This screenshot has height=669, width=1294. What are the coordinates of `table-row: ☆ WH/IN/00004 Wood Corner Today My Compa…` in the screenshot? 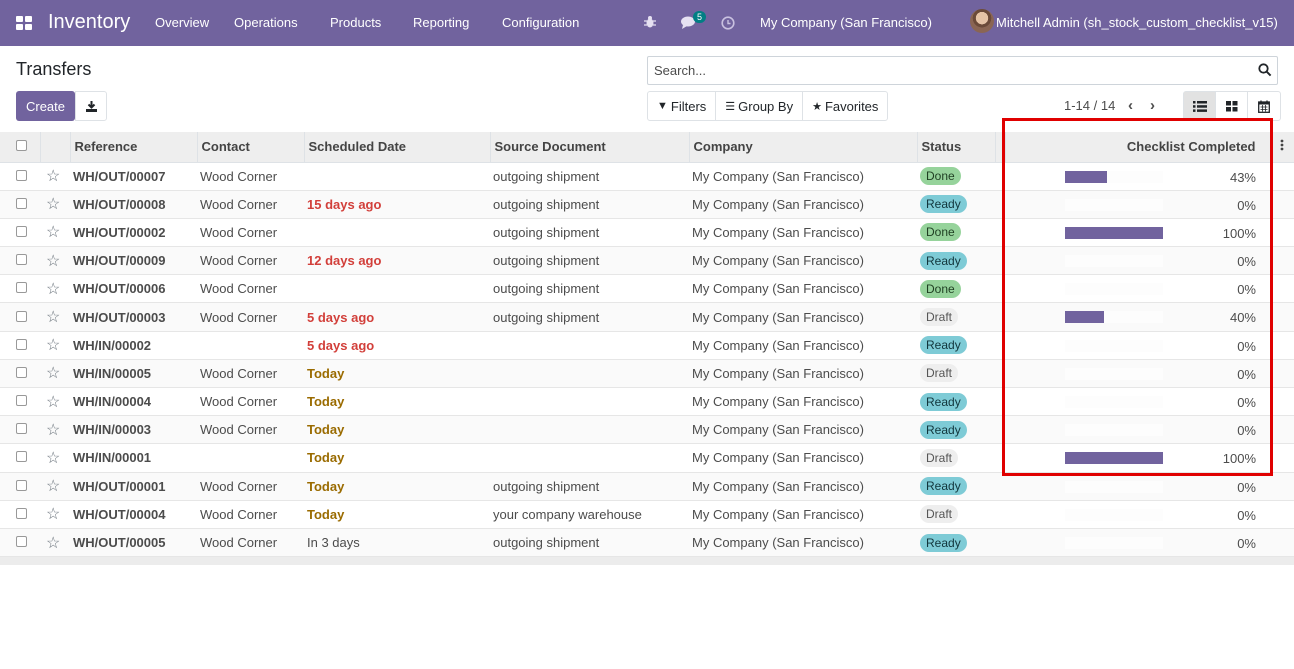 It's located at (647, 402).